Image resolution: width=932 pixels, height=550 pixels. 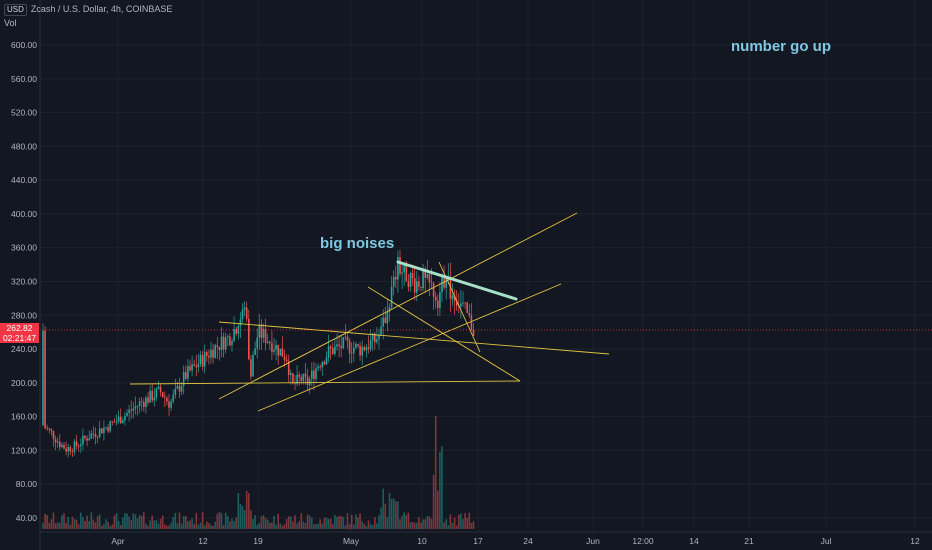 What do you see at coordinates (258, 541) in the screenshot?
I see `x-tick-label: 19` at bounding box center [258, 541].